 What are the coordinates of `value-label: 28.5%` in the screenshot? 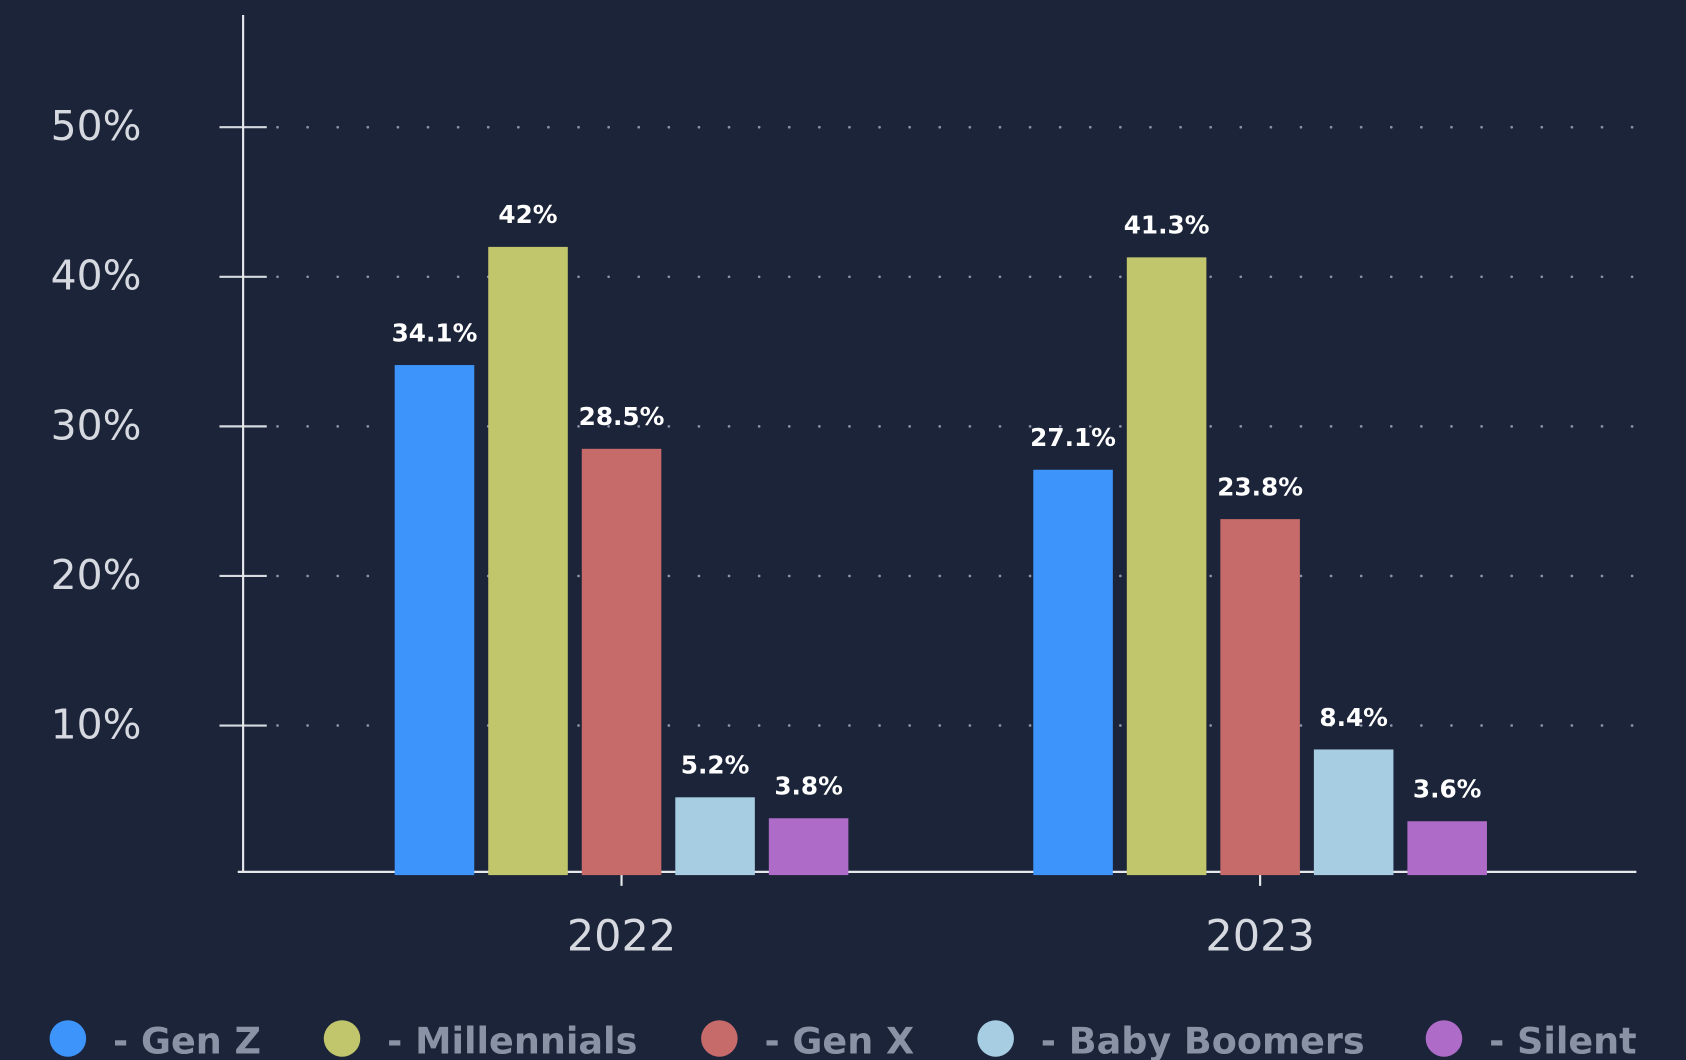 It's located at (622, 416).